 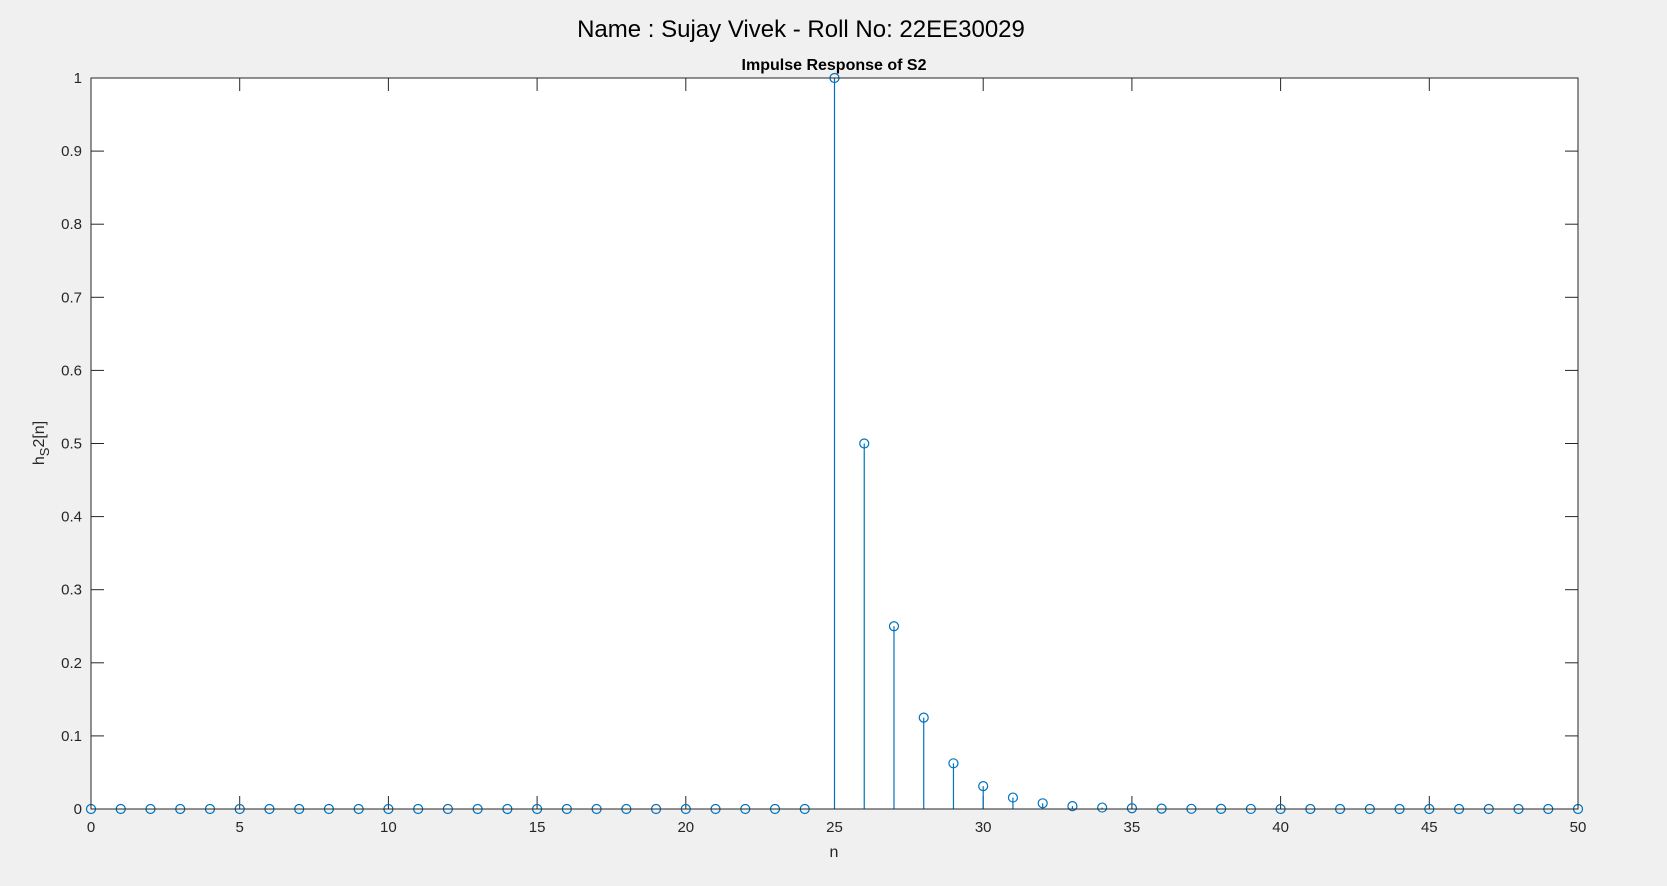 What do you see at coordinates (39, 434) in the screenshot?
I see `y-axis-label-rest: 2[n]` at bounding box center [39, 434].